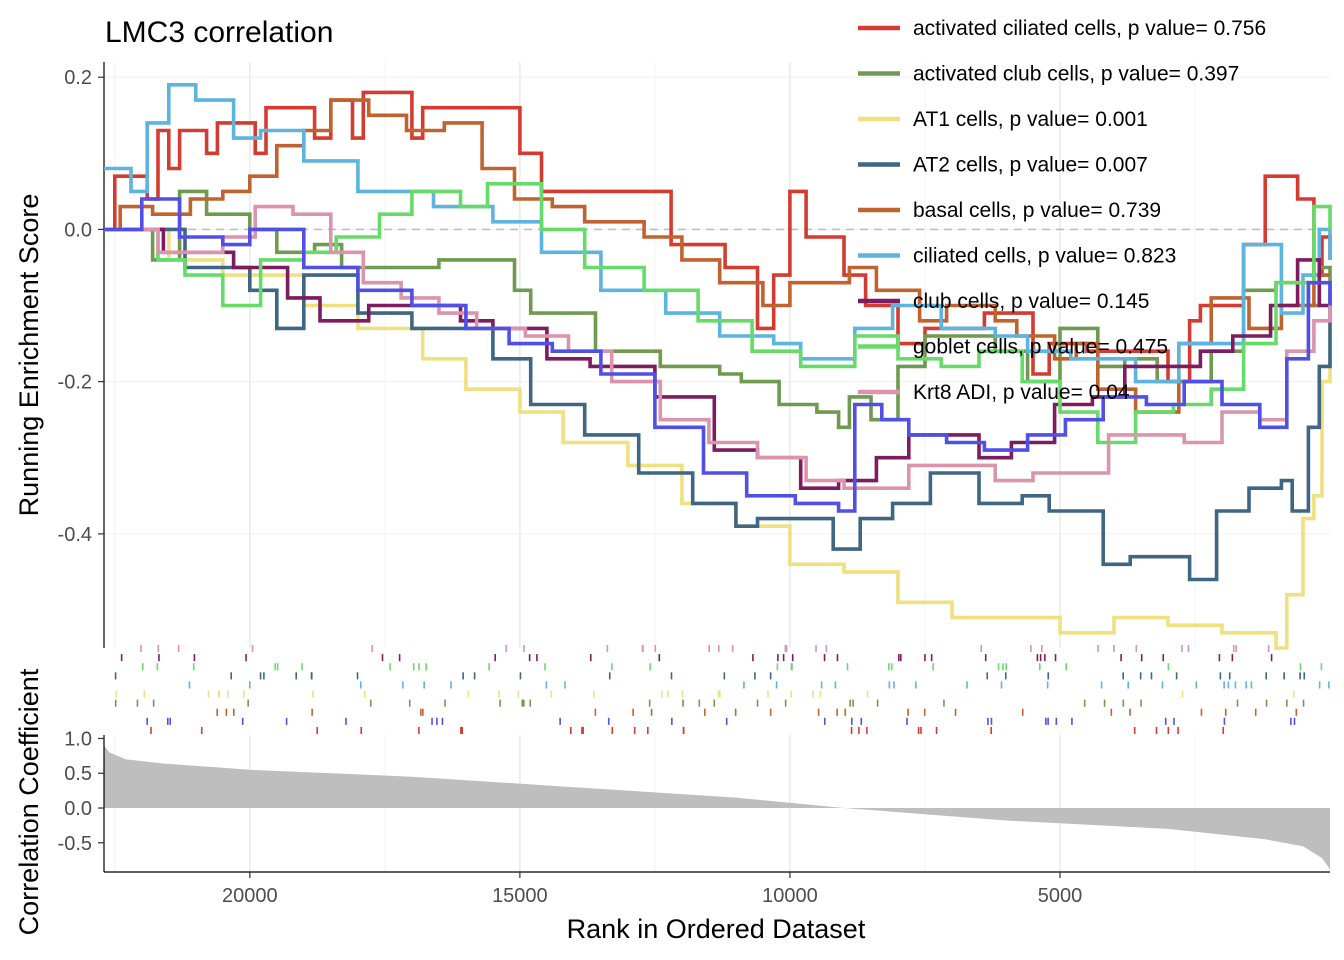 The image size is (1344, 960). I want to click on legend-label: club cells, p value= 0.145, so click(1031, 301).